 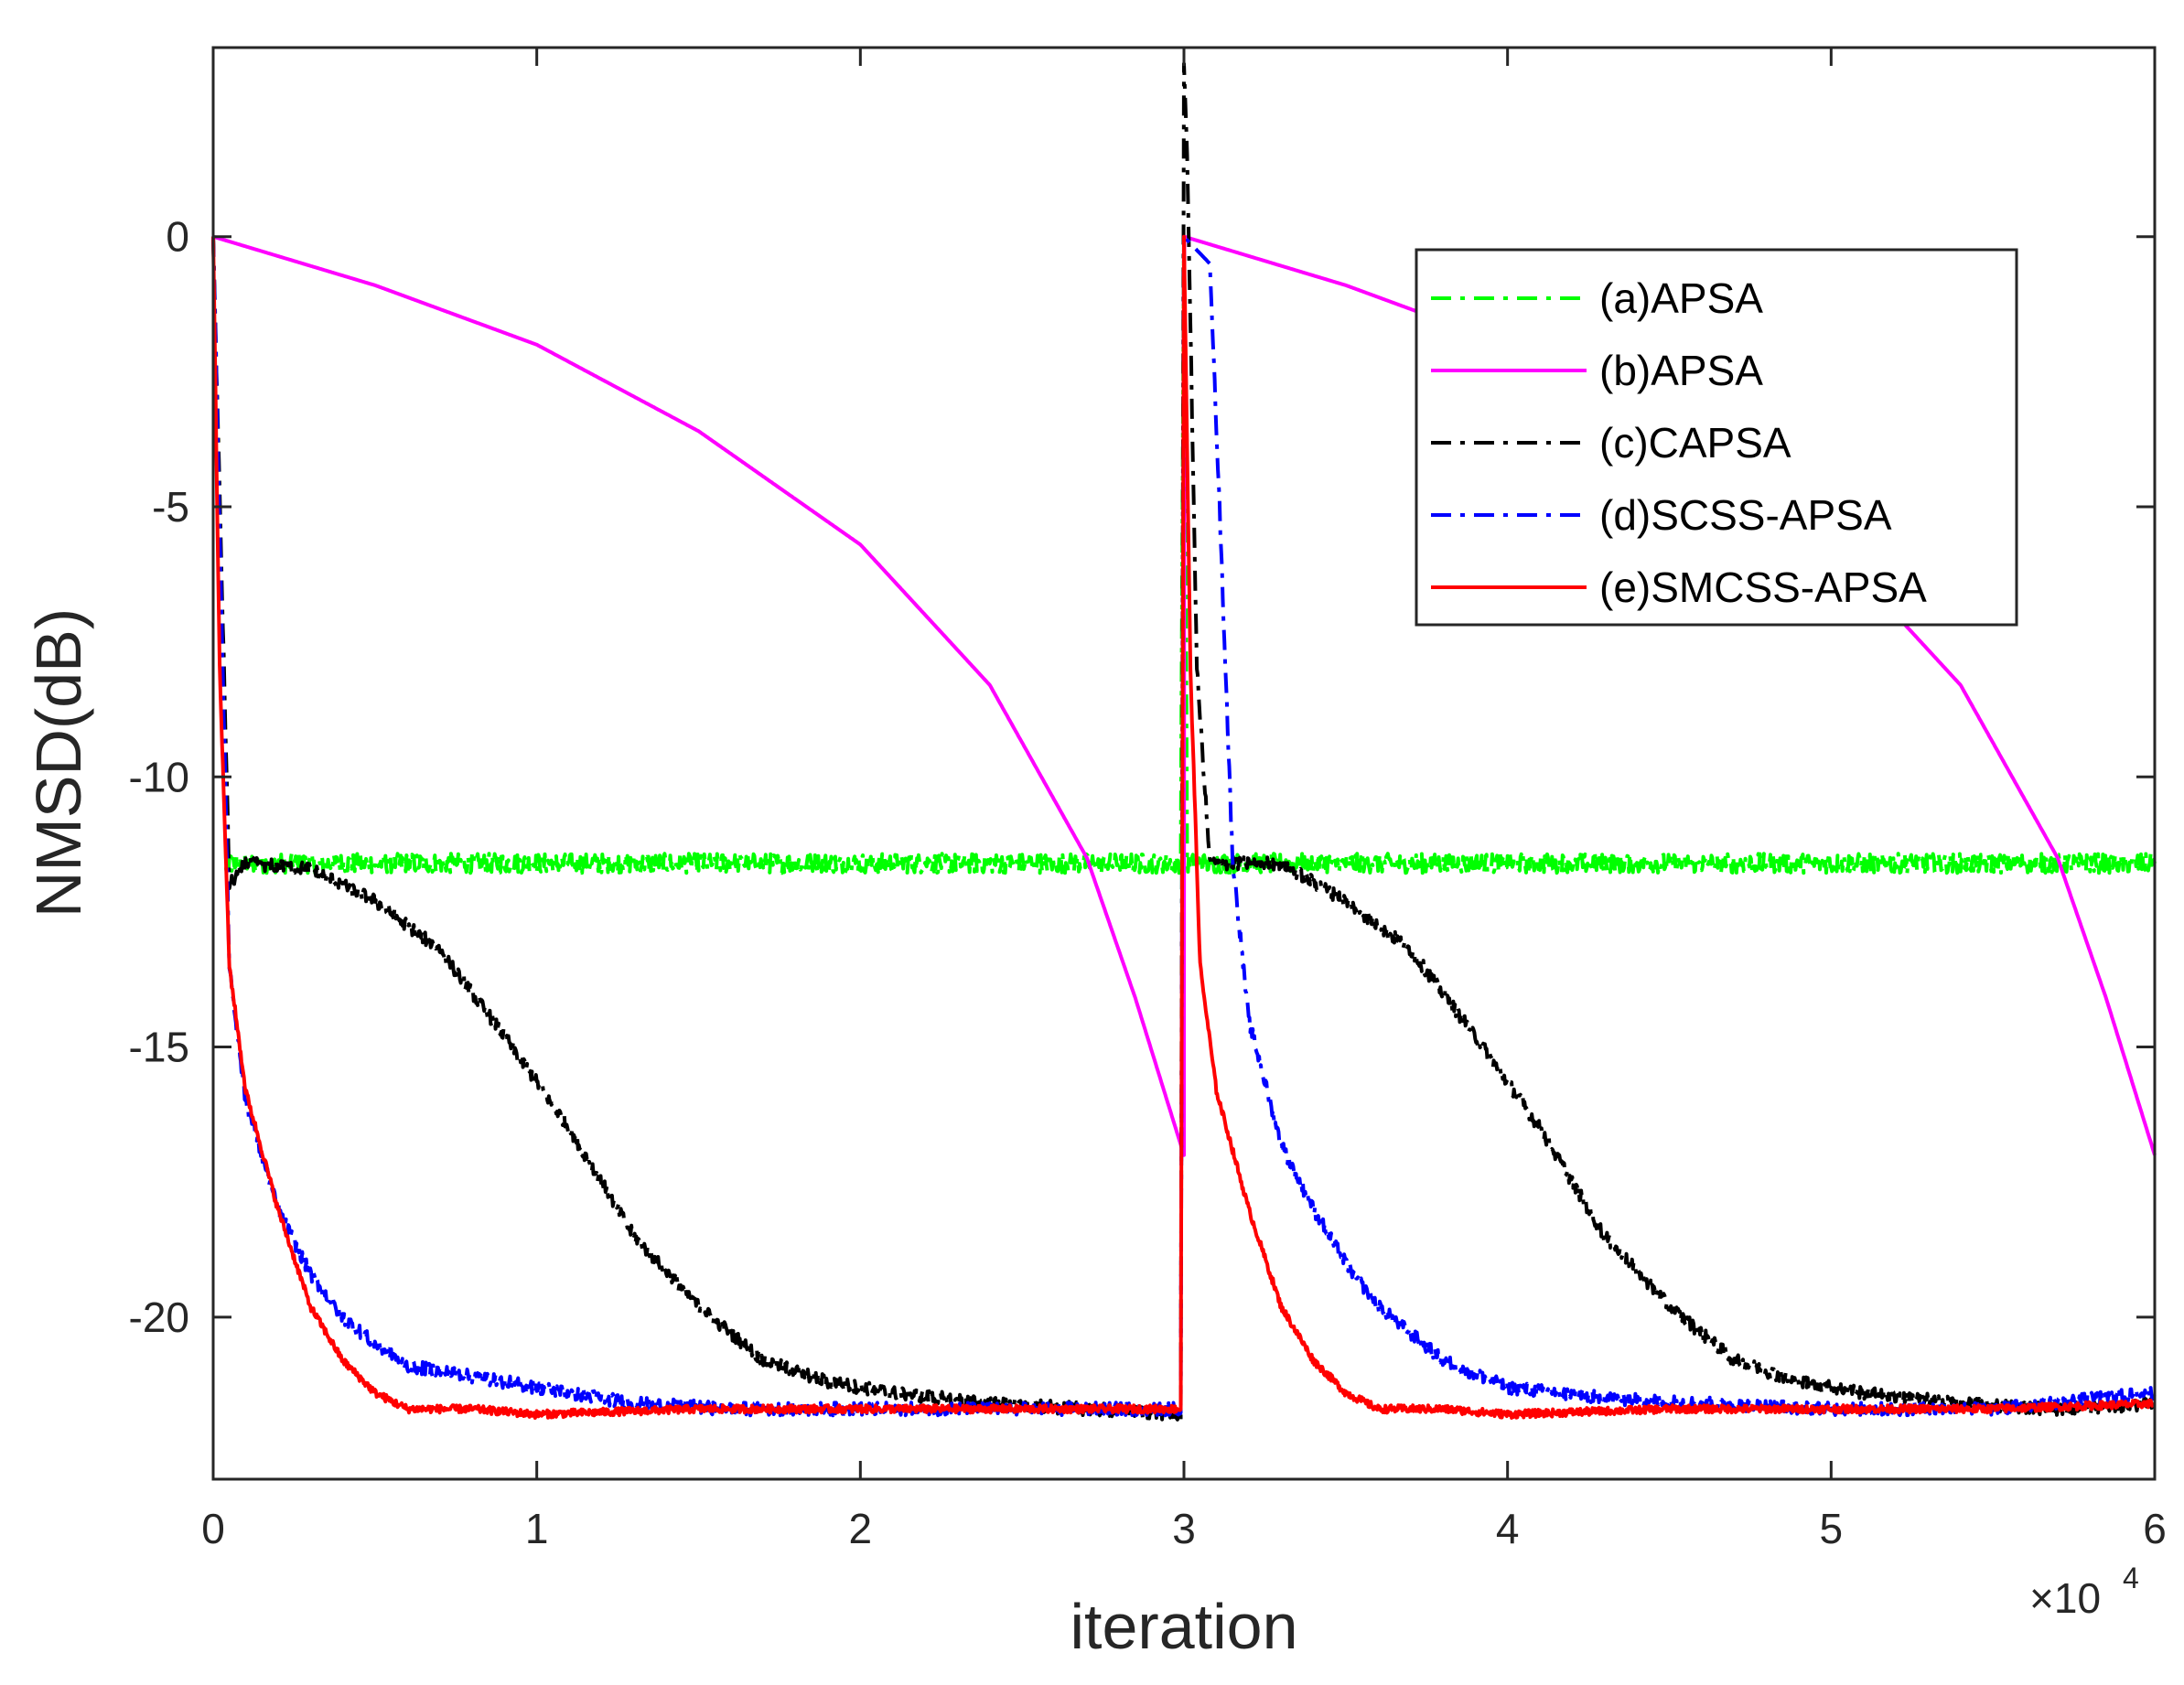 What do you see at coordinates (1681, 298) in the screenshot?
I see `legend-label: (a)APSA` at bounding box center [1681, 298].